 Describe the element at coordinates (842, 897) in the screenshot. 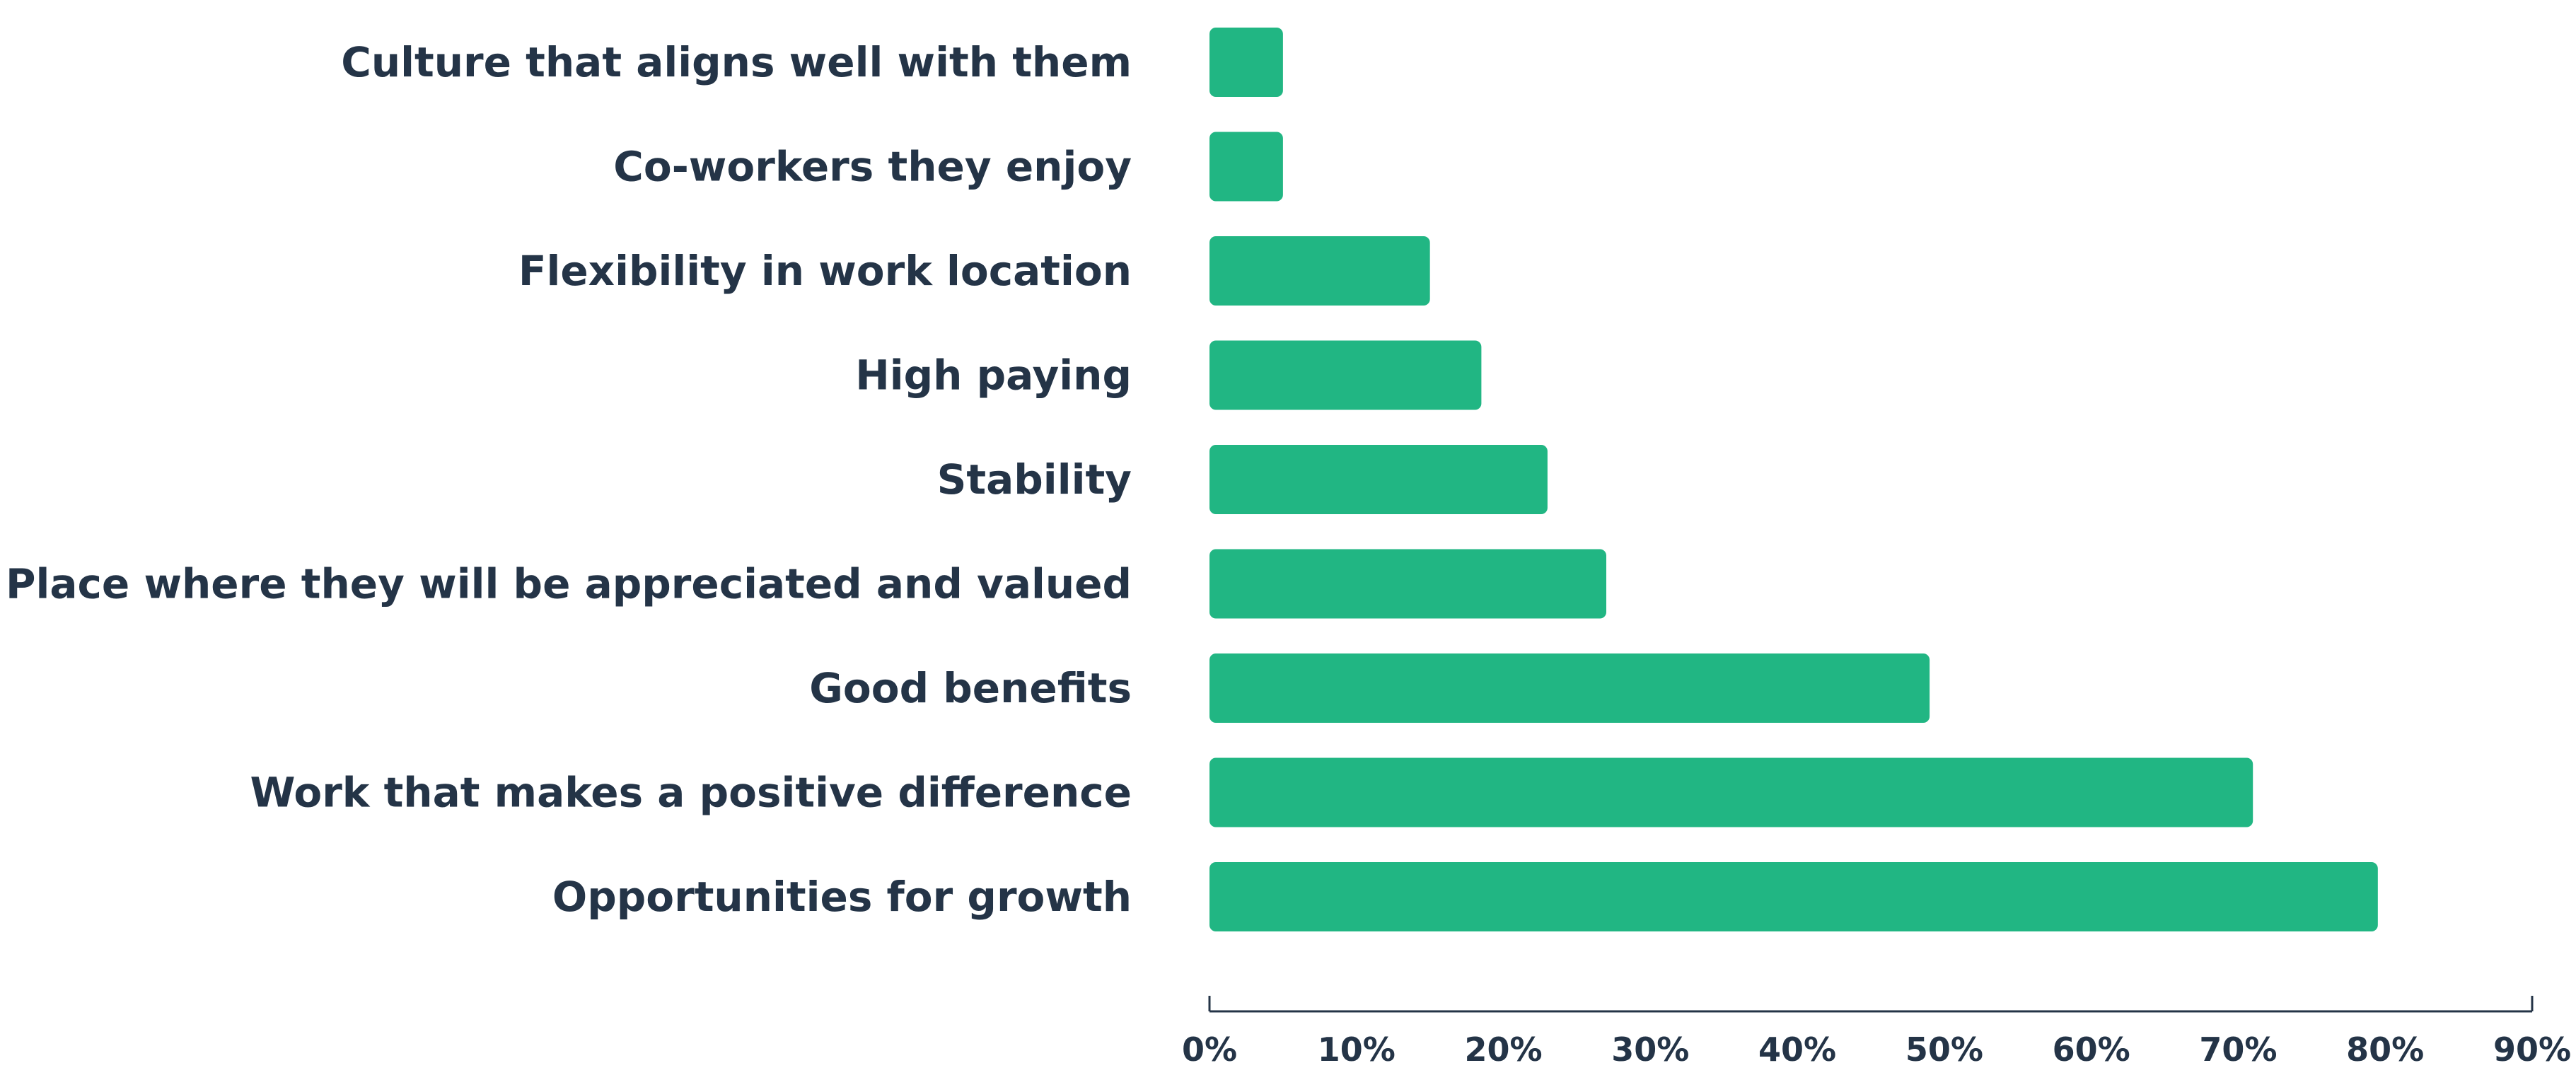

I see `category-label: Opportunities for growth` at that location.